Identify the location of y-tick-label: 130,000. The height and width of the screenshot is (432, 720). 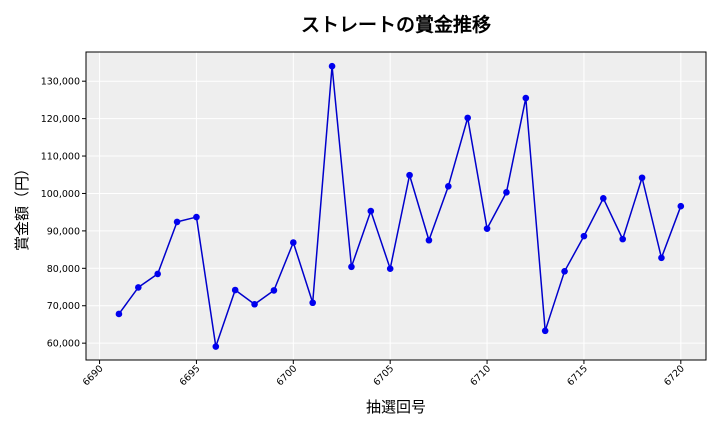
(60, 82).